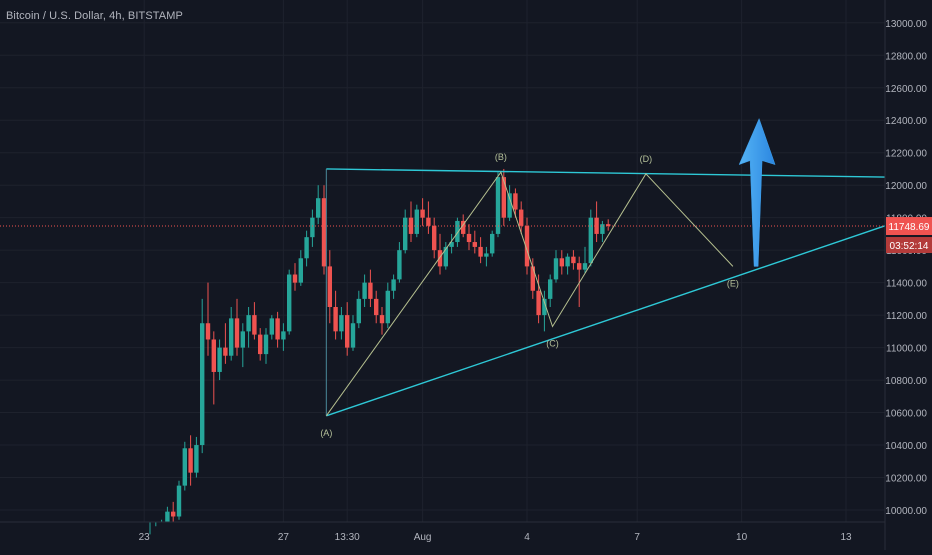 This screenshot has height=555, width=932. What do you see at coordinates (846, 537) in the screenshot?
I see `x-tick-label: 13` at bounding box center [846, 537].